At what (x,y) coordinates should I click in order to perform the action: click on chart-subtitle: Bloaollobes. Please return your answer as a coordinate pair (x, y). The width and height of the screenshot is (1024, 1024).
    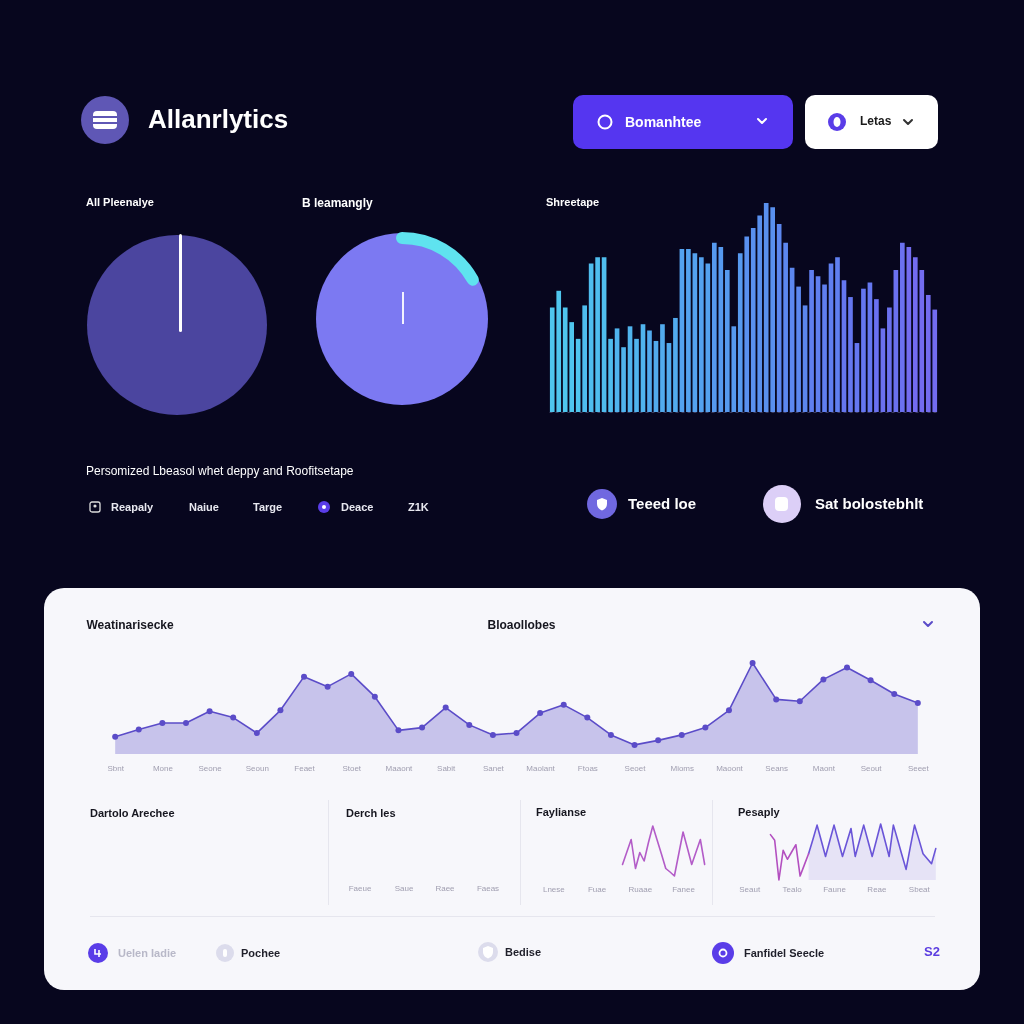
    Looking at the image, I should click on (521, 625).